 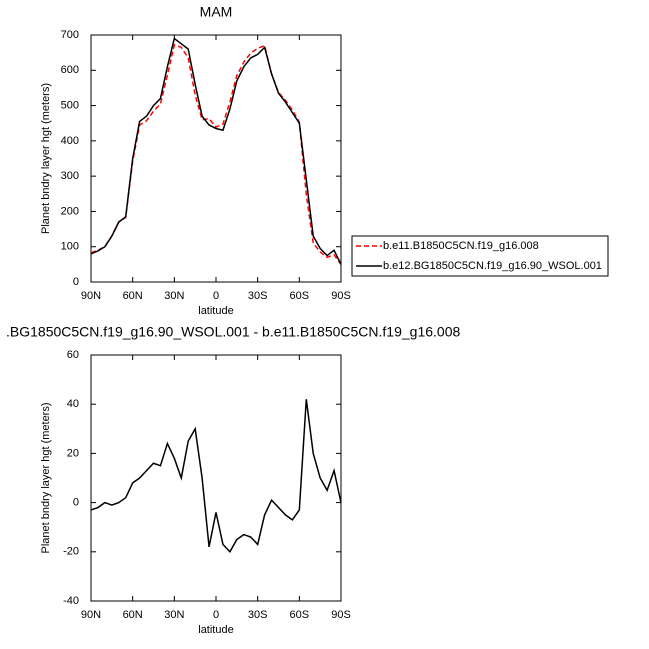 What do you see at coordinates (70, 105) in the screenshot?
I see `y-tick-label: 500` at bounding box center [70, 105].